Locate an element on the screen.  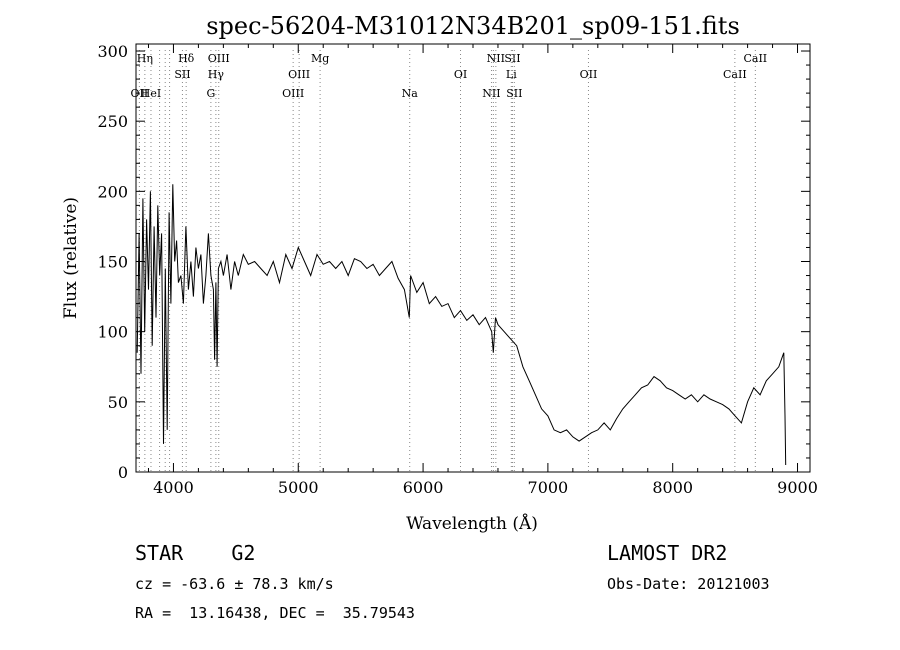
y-tick-label-300: 300 is located at coordinates (112, 51).